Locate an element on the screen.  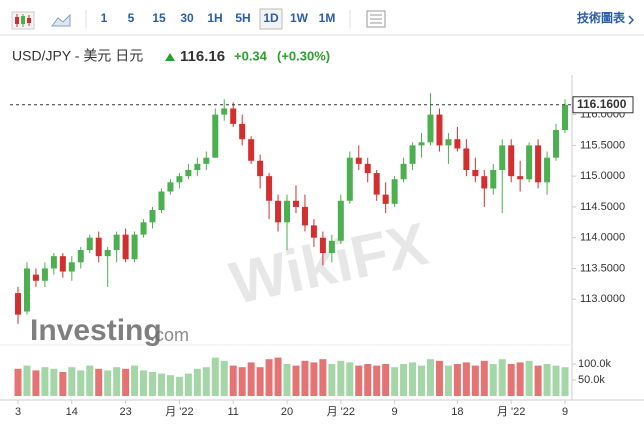
interval-button: 30 is located at coordinates (187, 18).